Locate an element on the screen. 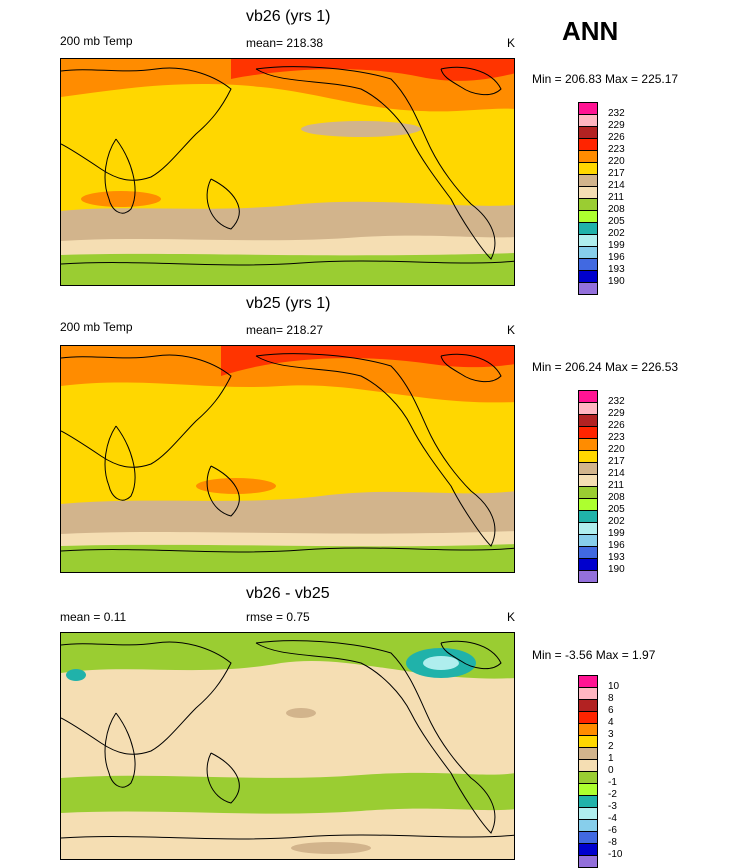  panel-3-units: K is located at coordinates (511, 617).